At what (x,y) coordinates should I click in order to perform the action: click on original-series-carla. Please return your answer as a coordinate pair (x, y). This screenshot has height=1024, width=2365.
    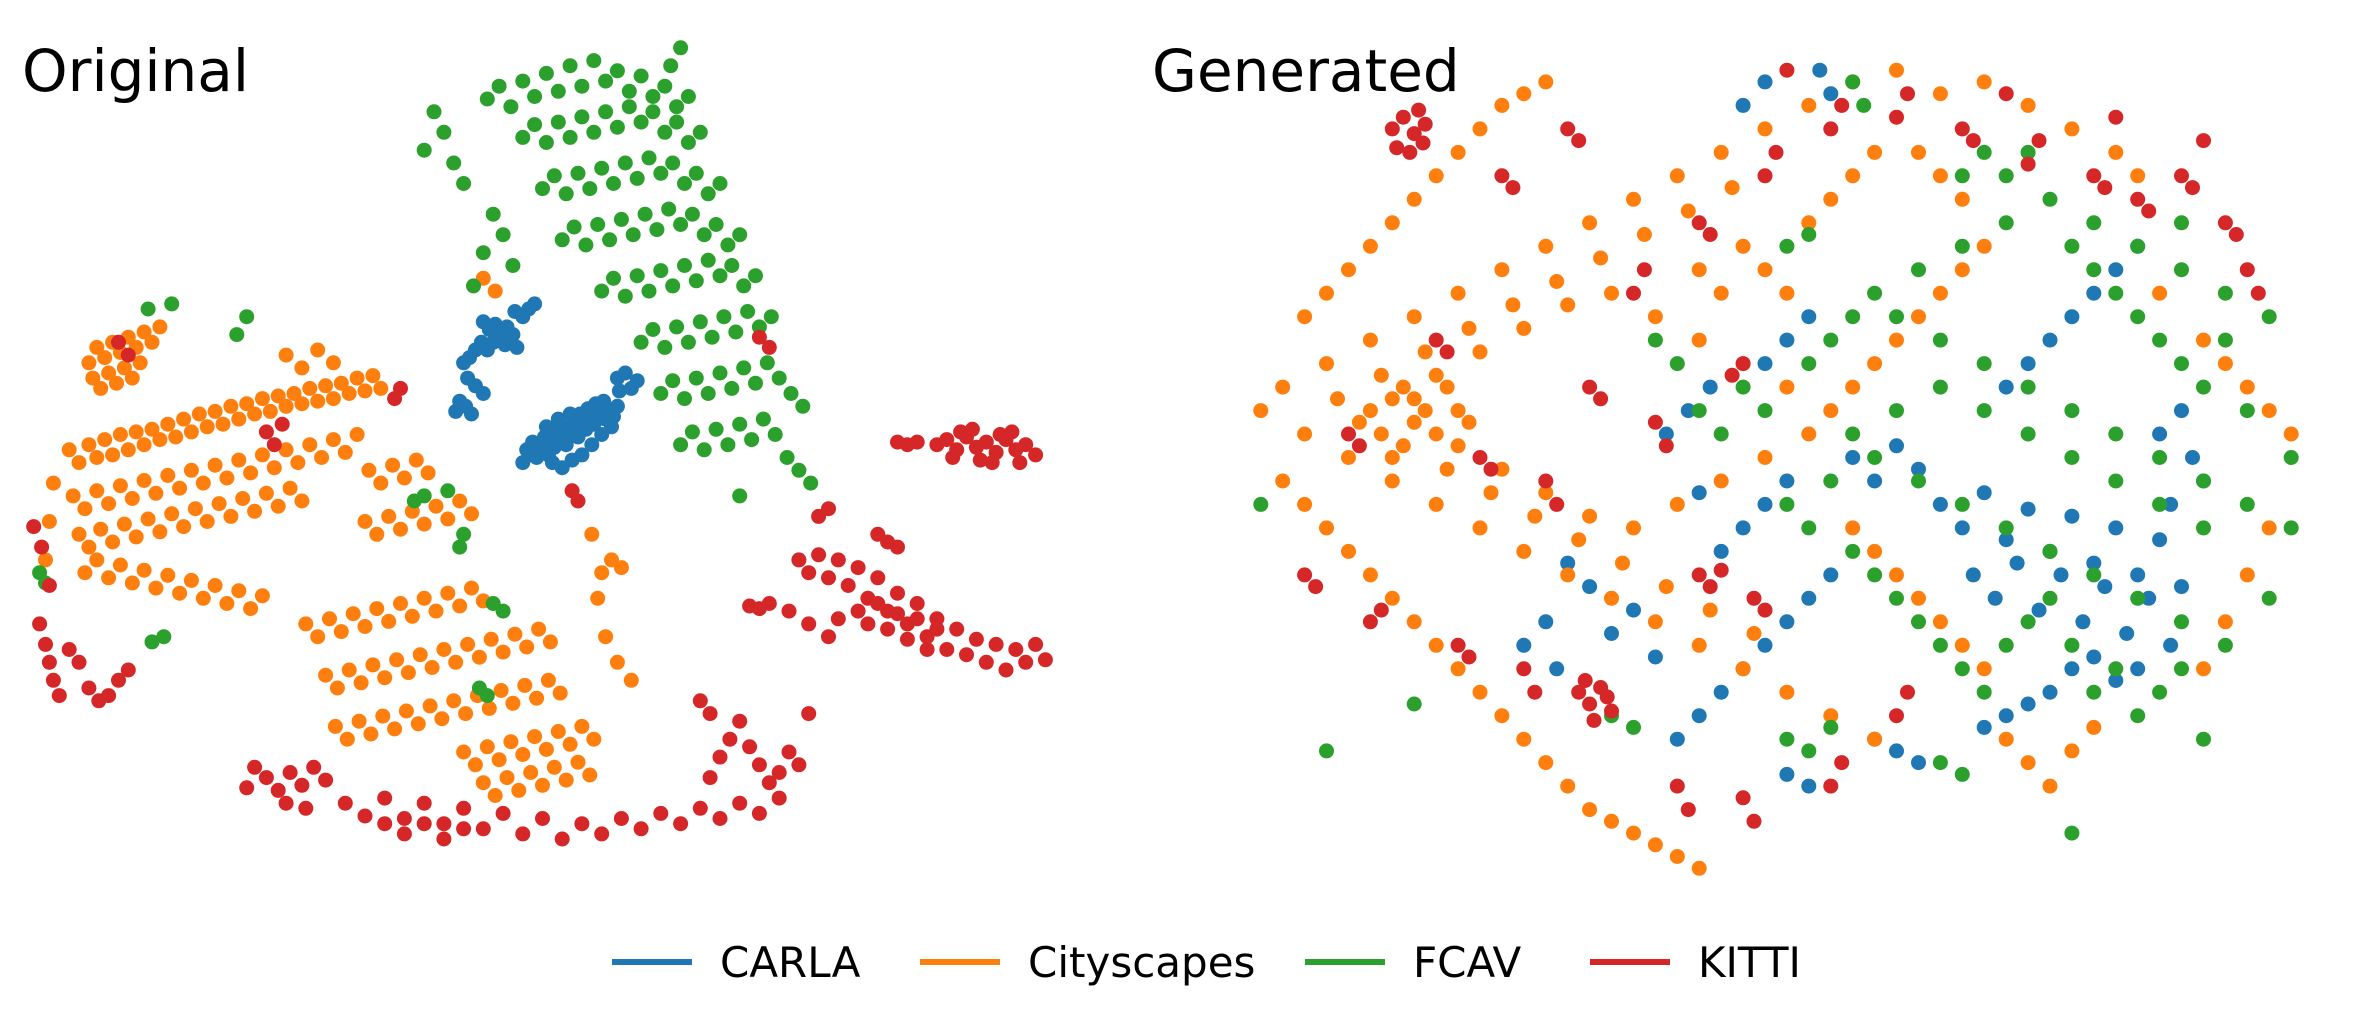
    Looking at the image, I should click on (546, 386).